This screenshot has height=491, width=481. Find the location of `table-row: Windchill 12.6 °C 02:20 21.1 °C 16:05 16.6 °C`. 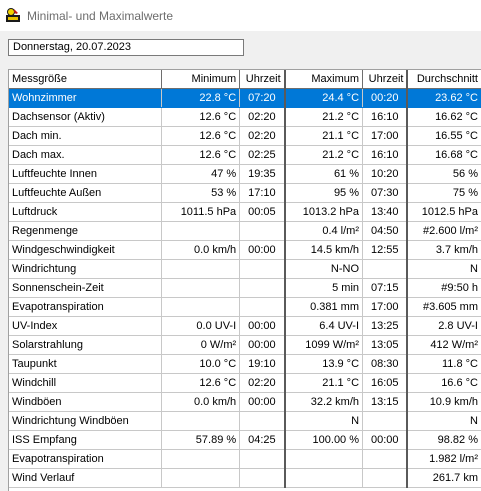

table-row: Windchill 12.6 °C 02:20 21.1 °C 16:05 16.6 °C is located at coordinates (245, 383).